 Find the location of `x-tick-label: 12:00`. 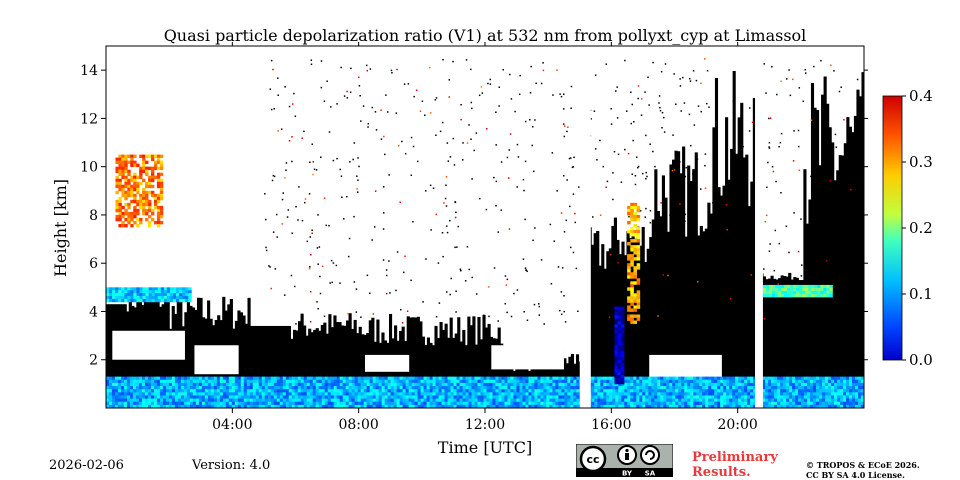

x-tick-label: 12:00 is located at coordinates (485, 425).